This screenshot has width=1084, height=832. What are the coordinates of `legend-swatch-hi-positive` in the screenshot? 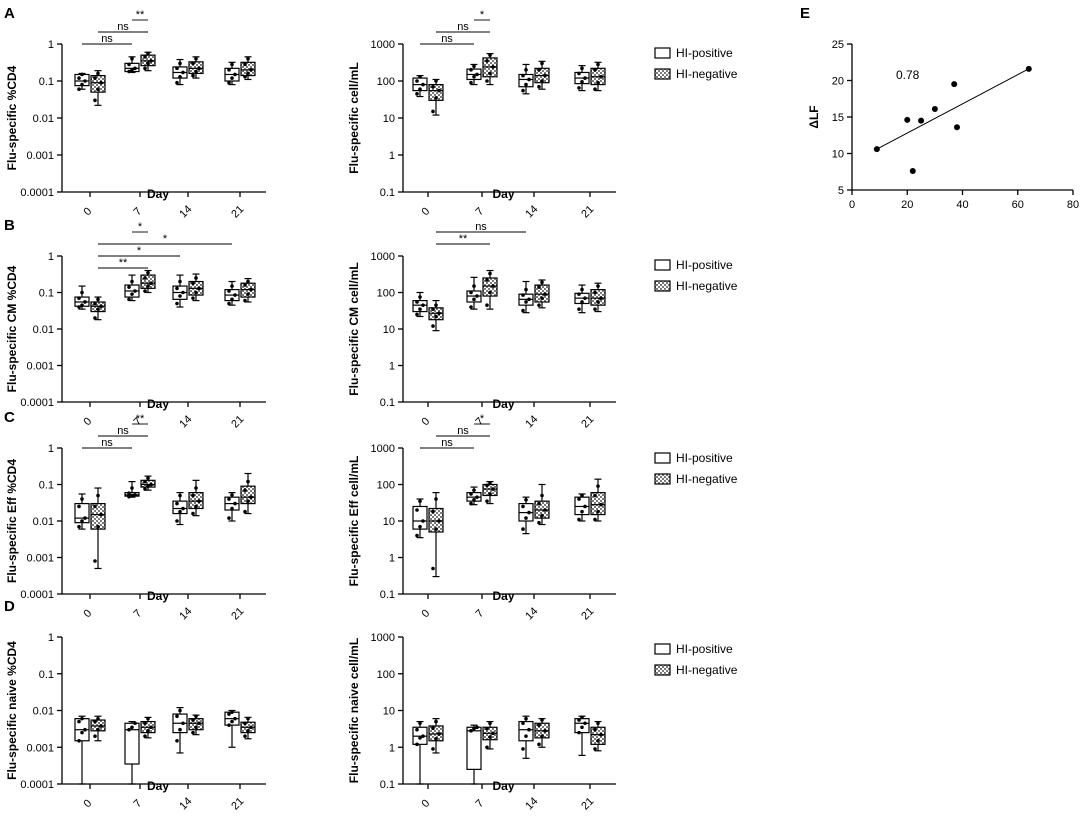 It's located at (662, 265).